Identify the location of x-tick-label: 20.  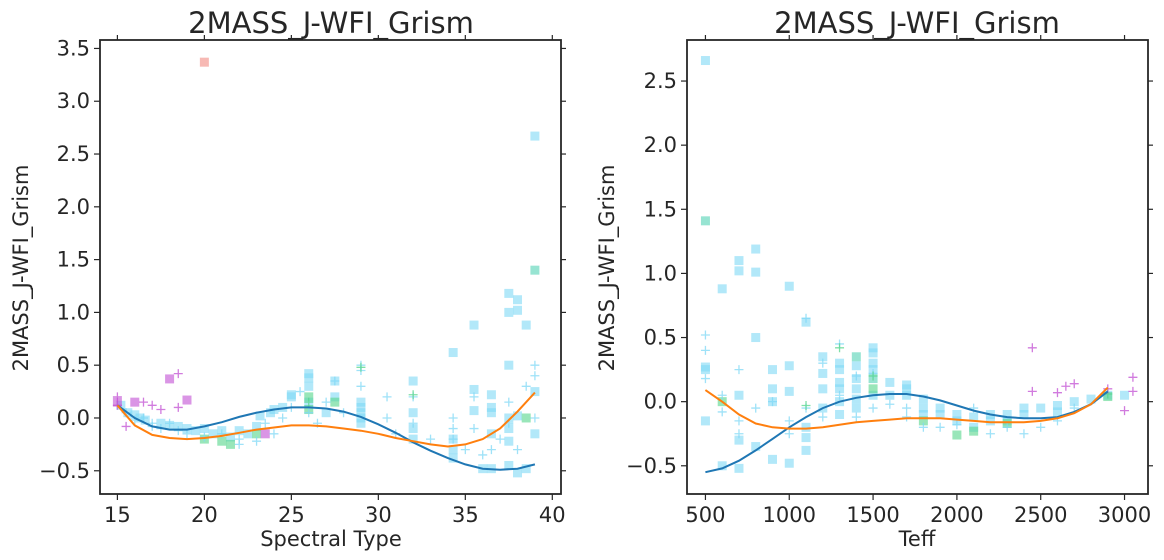
(204, 515).